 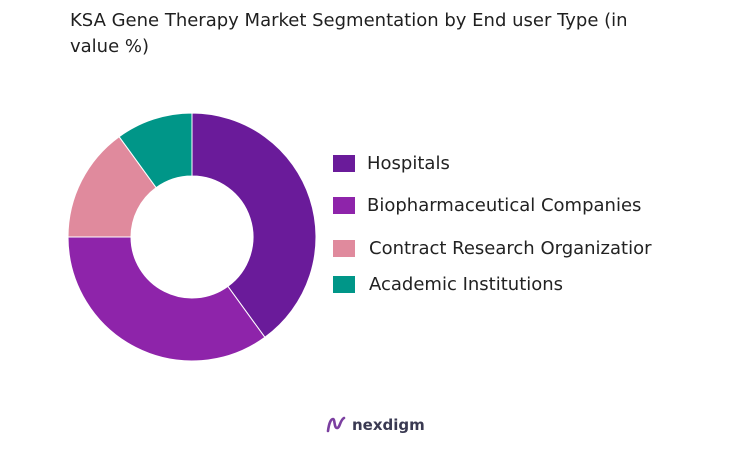 I want to click on legend-item-biopharmaceutical-companies: Biopharmaceutical Companies, so click(x=487, y=205).